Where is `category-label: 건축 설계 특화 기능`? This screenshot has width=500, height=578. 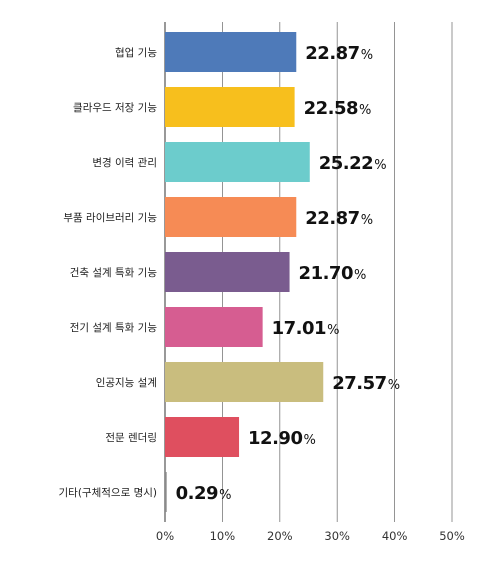
category-label: 건축 설계 특화 기능 is located at coordinates (114, 273).